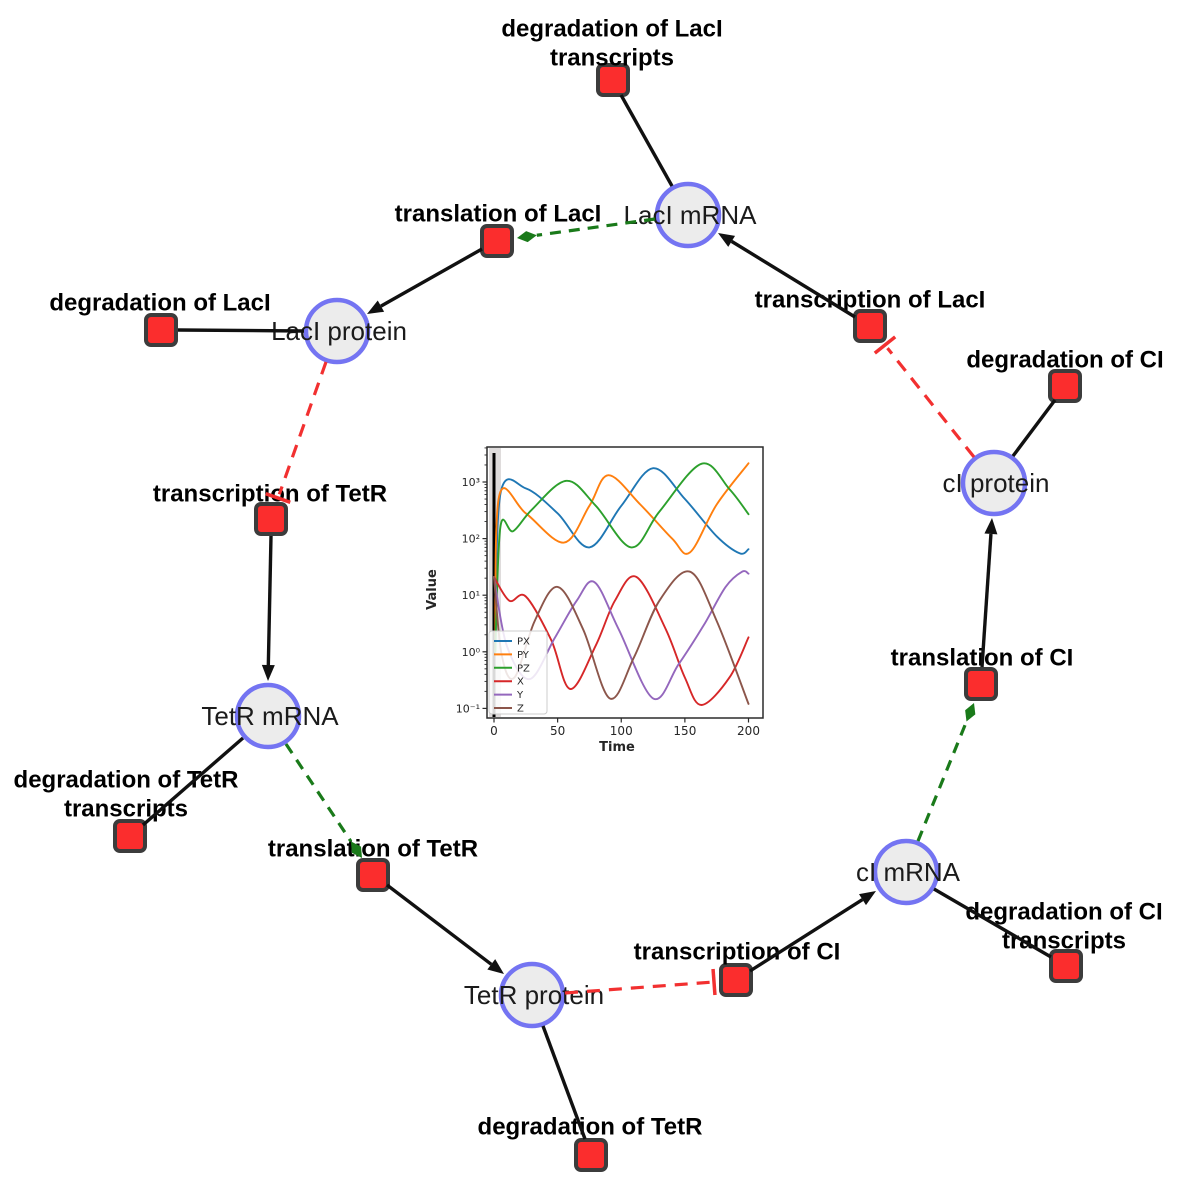 The height and width of the screenshot is (1200, 1189). Describe the element at coordinates (793, 279) in the screenshot. I see `edge-transcription-of-laci--laci-mrna` at that location.